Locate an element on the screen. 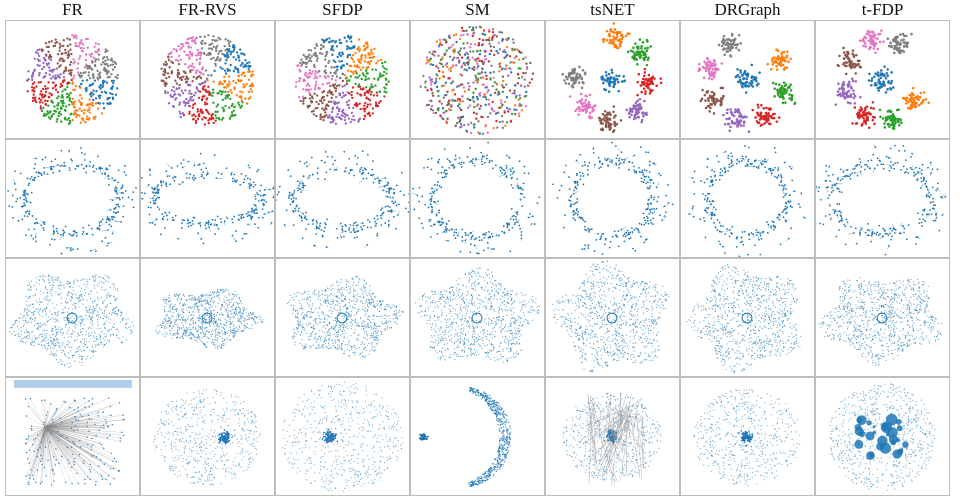  layout-cell-fr-row1 is located at coordinates (72, 79).